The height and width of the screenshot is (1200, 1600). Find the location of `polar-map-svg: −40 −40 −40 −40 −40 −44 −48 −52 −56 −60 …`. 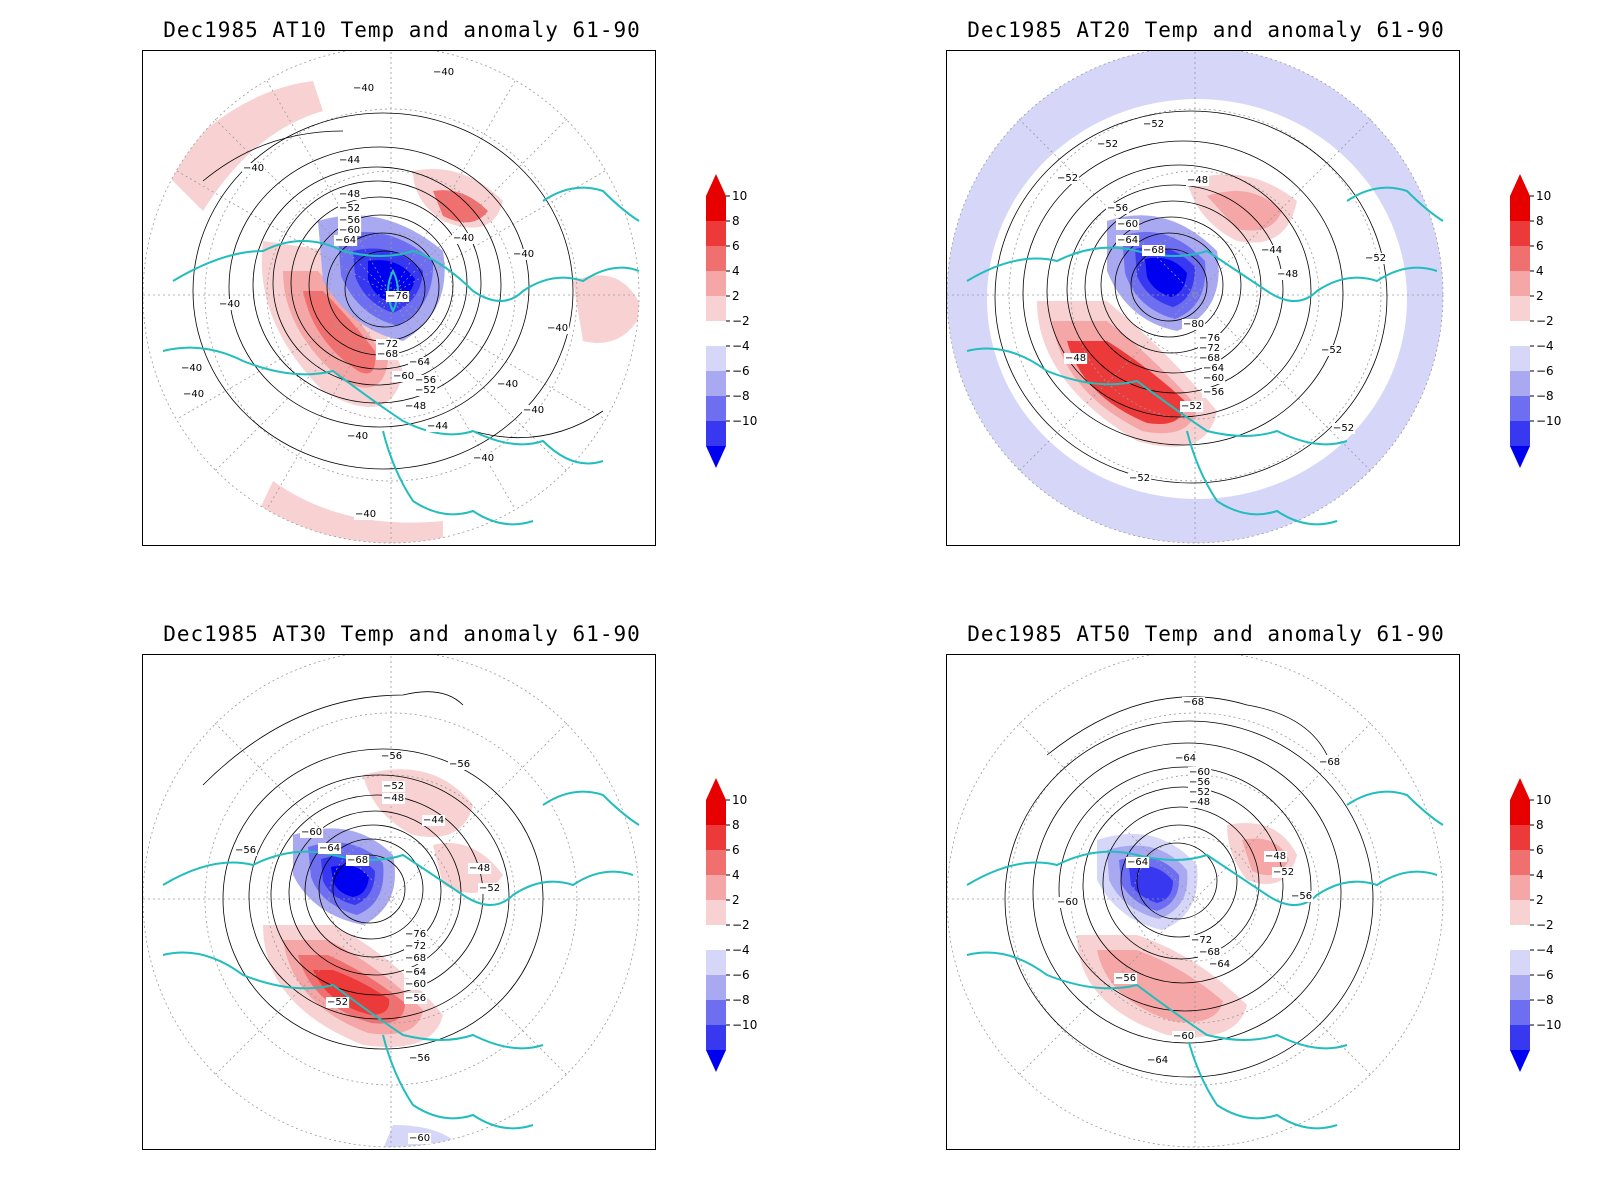

polar-map-svg: −40 −40 −40 −40 −40 −44 −48 −52 −56 −60 … is located at coordinates (391, 297).